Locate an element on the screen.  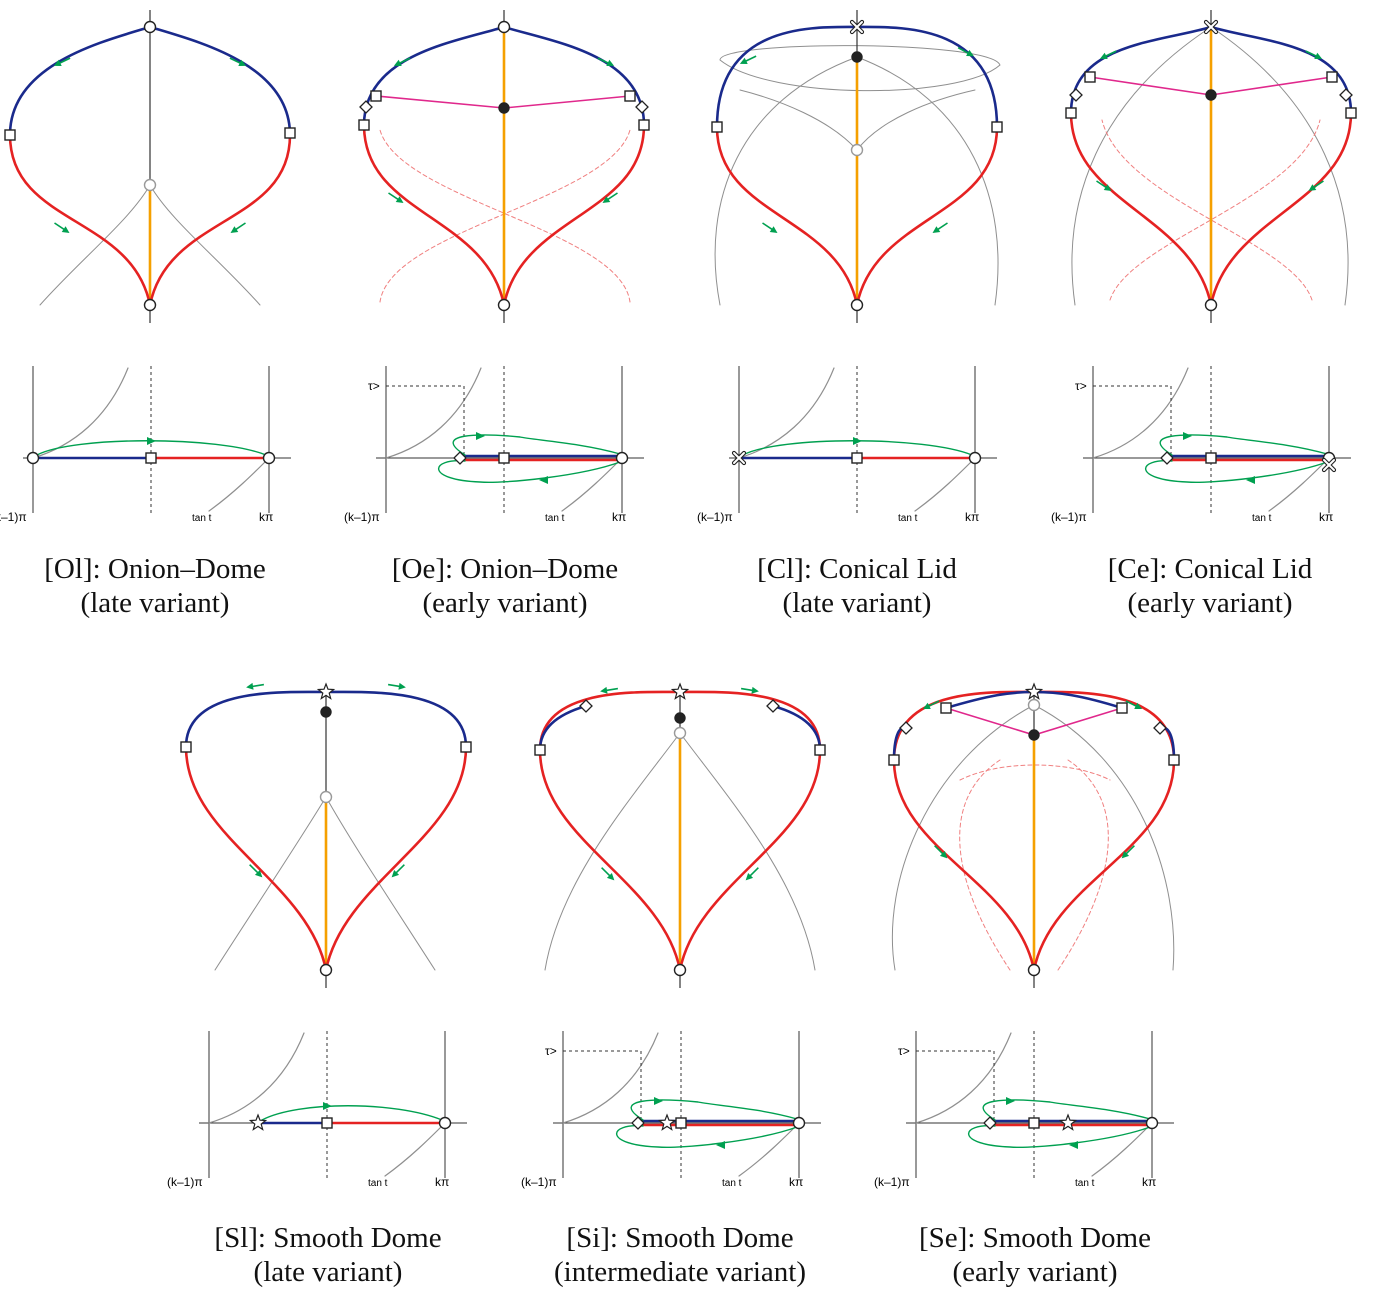
panel-si: (k–1)π kπ tan t τ> is located at coordinates (673, 935).